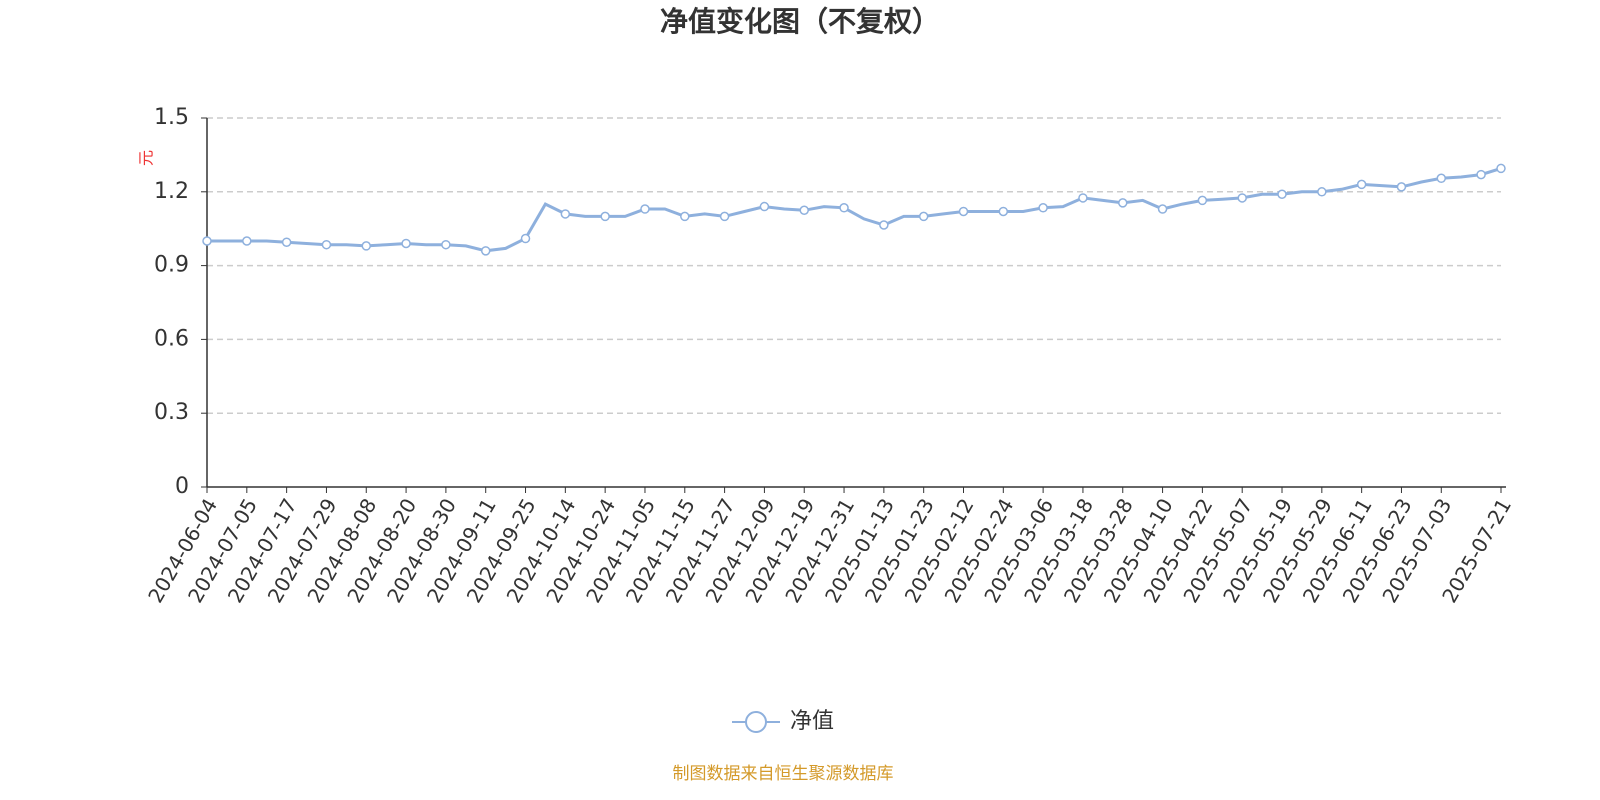 This screenshot has height=800, width=1600. I want to click on y-tick-label: 0.3, so click(171, 412).